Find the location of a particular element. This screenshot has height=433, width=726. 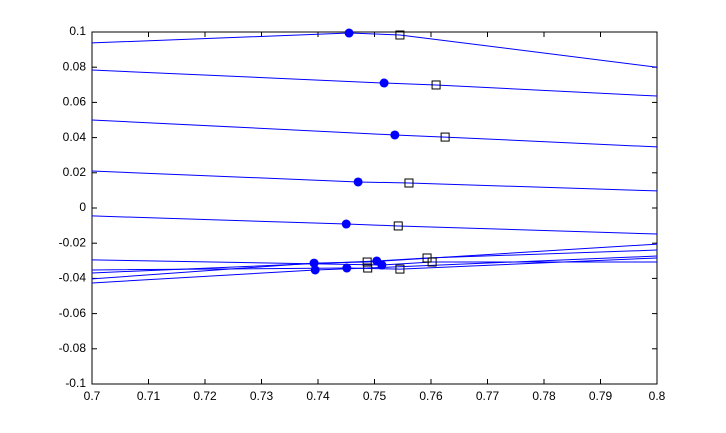

y-tick-label: 0.1 is located at coordinates (77, 31).